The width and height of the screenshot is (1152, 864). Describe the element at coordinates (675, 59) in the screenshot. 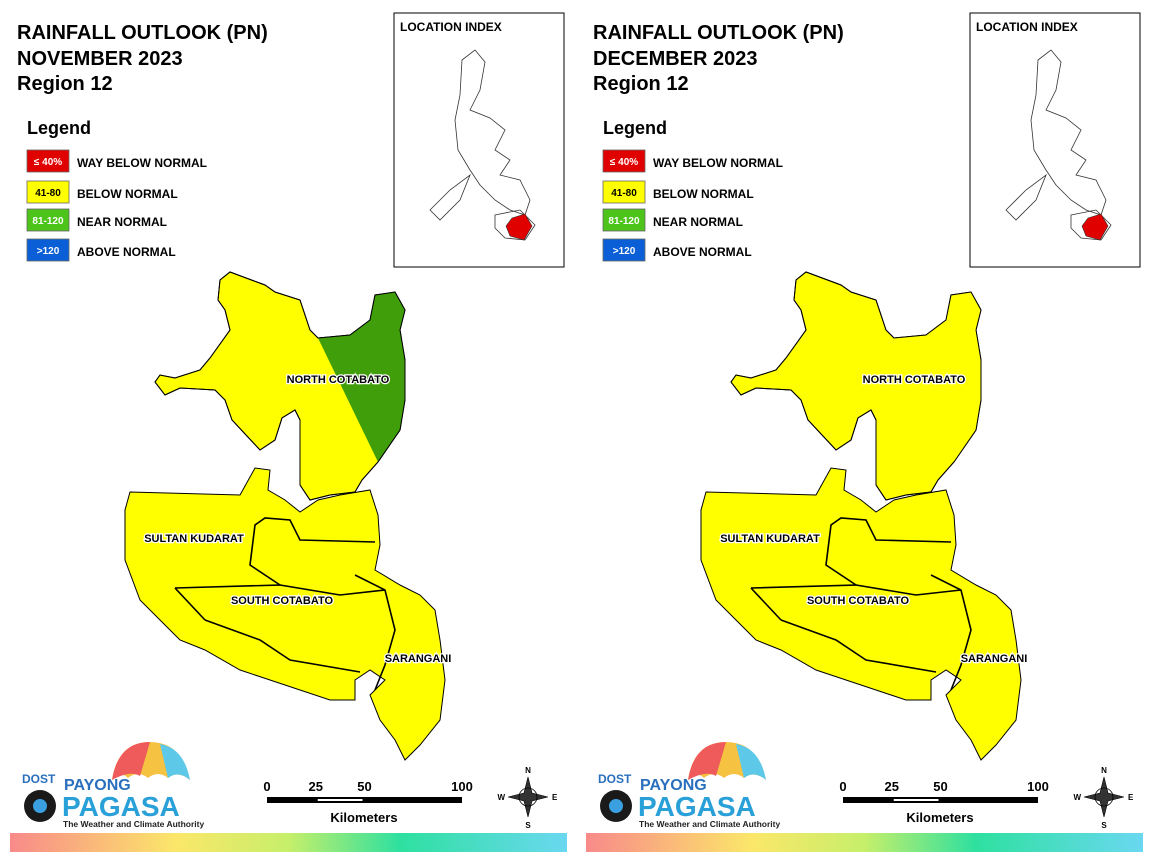

I see `map-month: DECEMBER 2023` at that location.